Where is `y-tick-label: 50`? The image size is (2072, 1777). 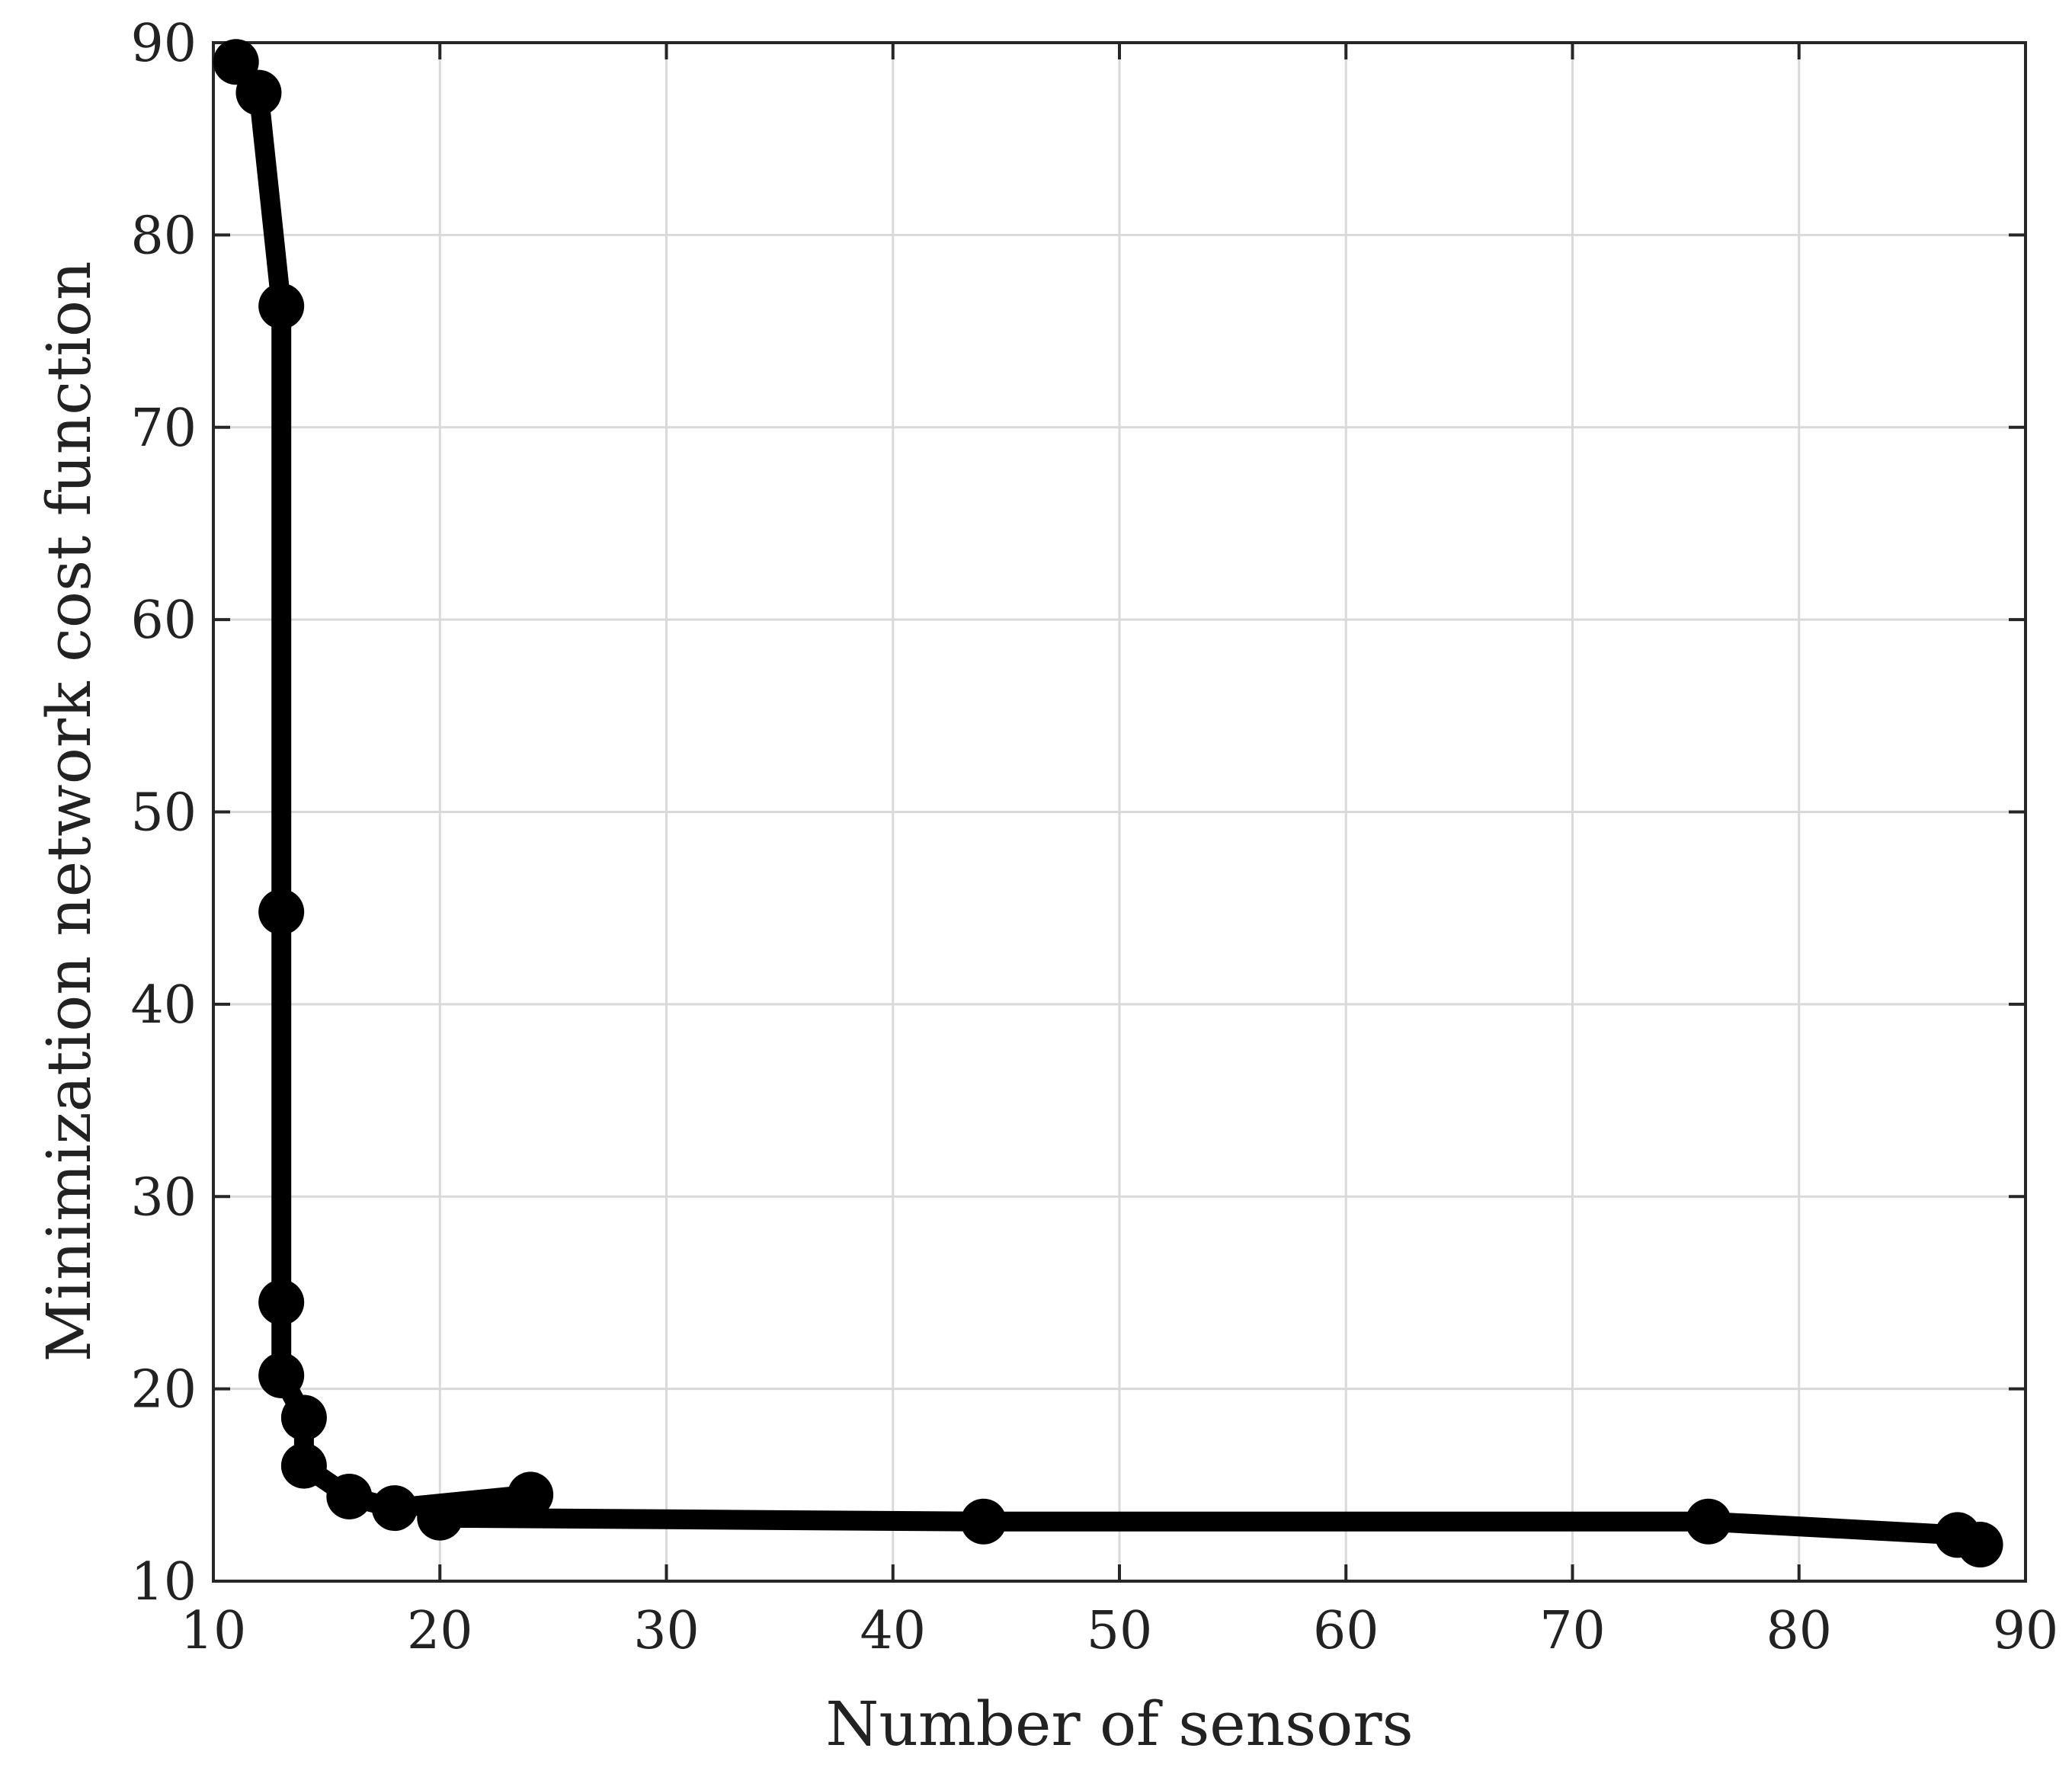 y-tick-label: 50 is located at coordinates (163, 814).